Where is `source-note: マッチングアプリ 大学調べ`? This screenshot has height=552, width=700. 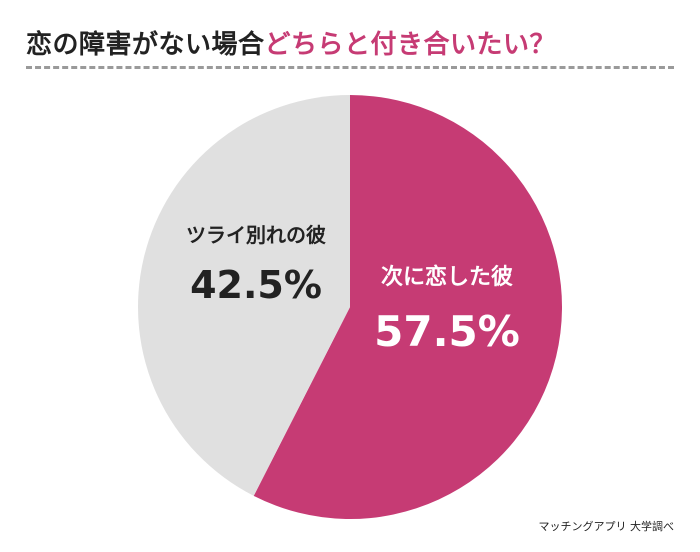 source-note: マッチングアプリ 大学調べ is located at coordinates (606, 526).